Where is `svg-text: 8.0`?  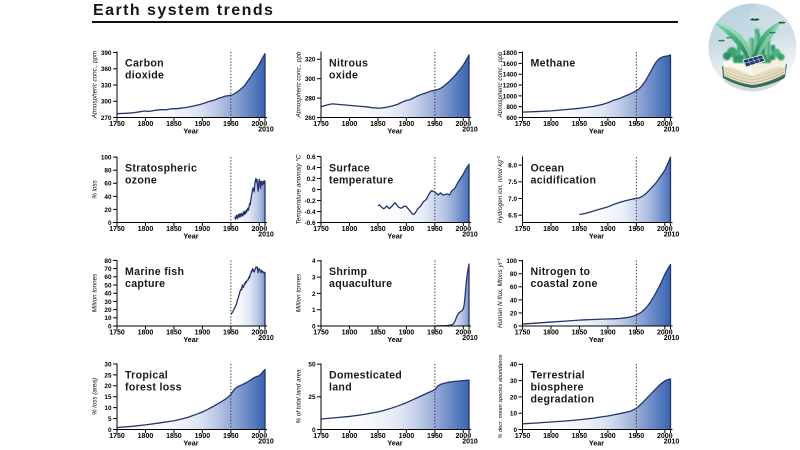
svg-text: 8.0 is located at coordinates (512, 166).